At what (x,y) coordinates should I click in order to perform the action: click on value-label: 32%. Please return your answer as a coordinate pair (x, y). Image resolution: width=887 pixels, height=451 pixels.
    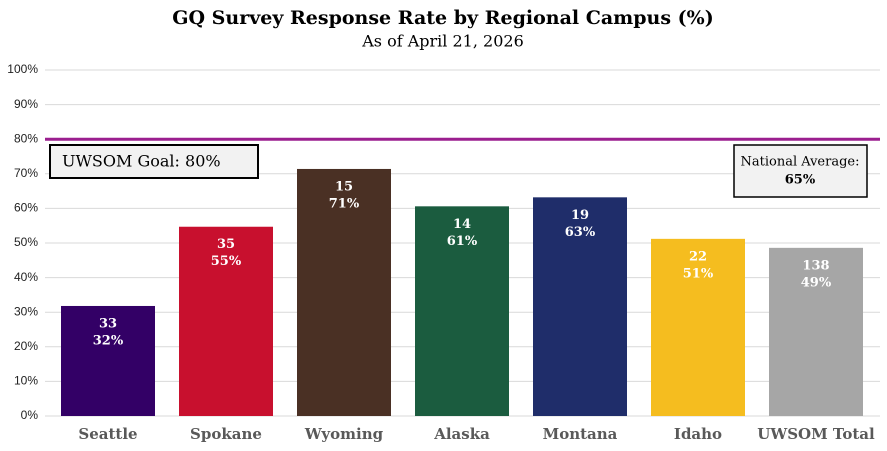
    Looking at the image, I should click on (108, 340).